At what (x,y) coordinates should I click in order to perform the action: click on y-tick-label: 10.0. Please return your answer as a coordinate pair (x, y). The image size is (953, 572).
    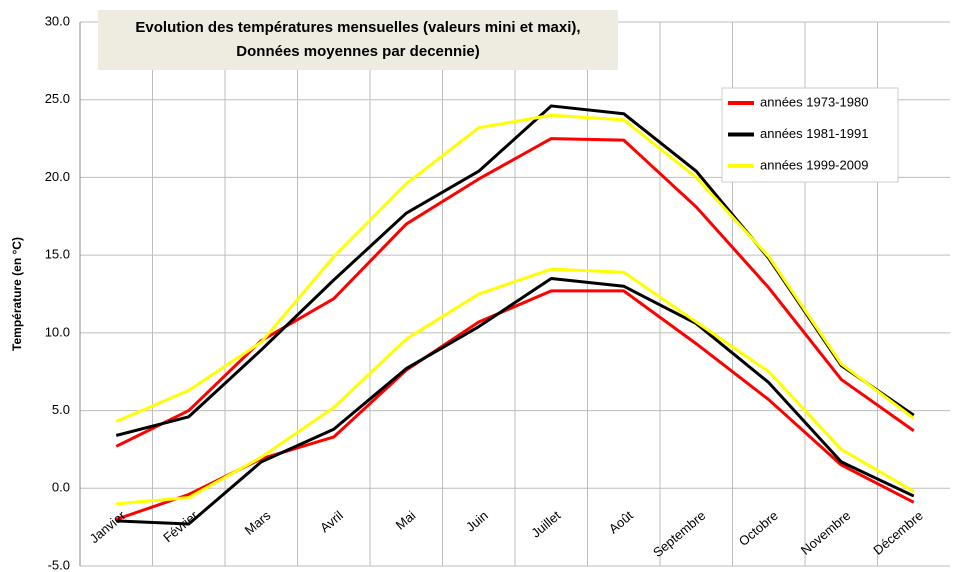
    Looking at the image, I should click on (57, 331).